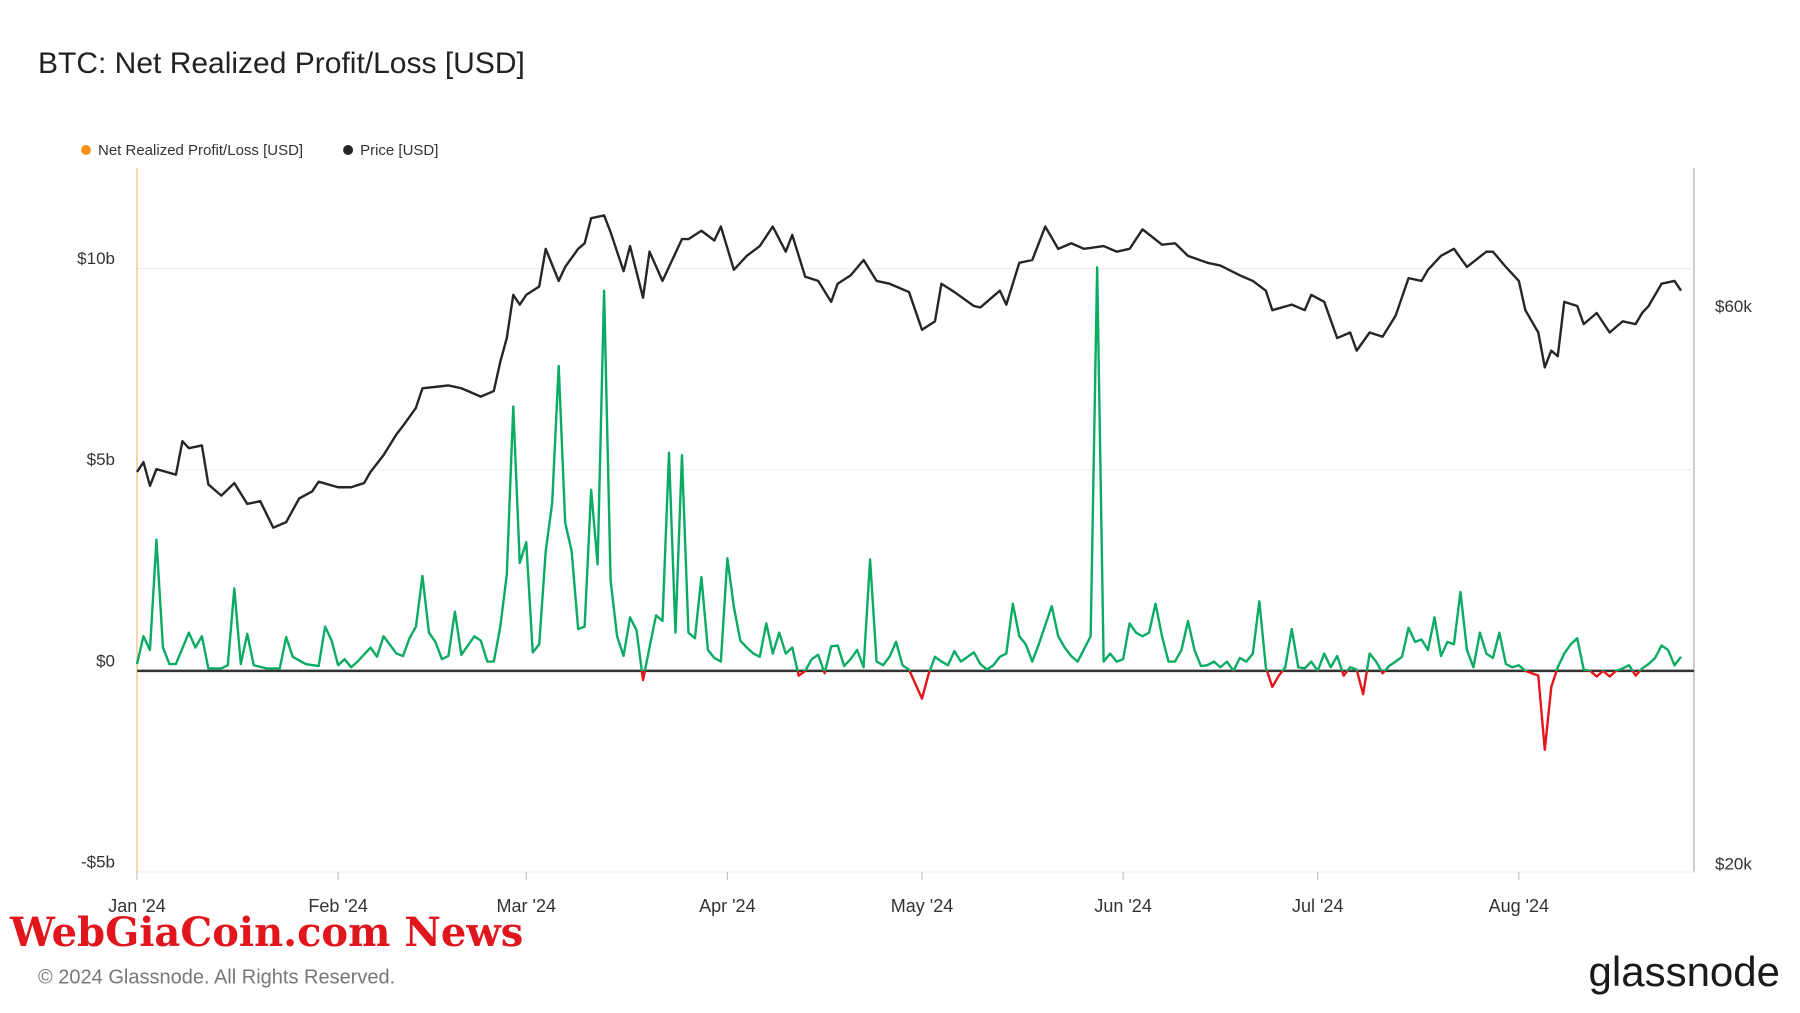  I want to click on brand-logo: glassnode, so click(1684, 971).